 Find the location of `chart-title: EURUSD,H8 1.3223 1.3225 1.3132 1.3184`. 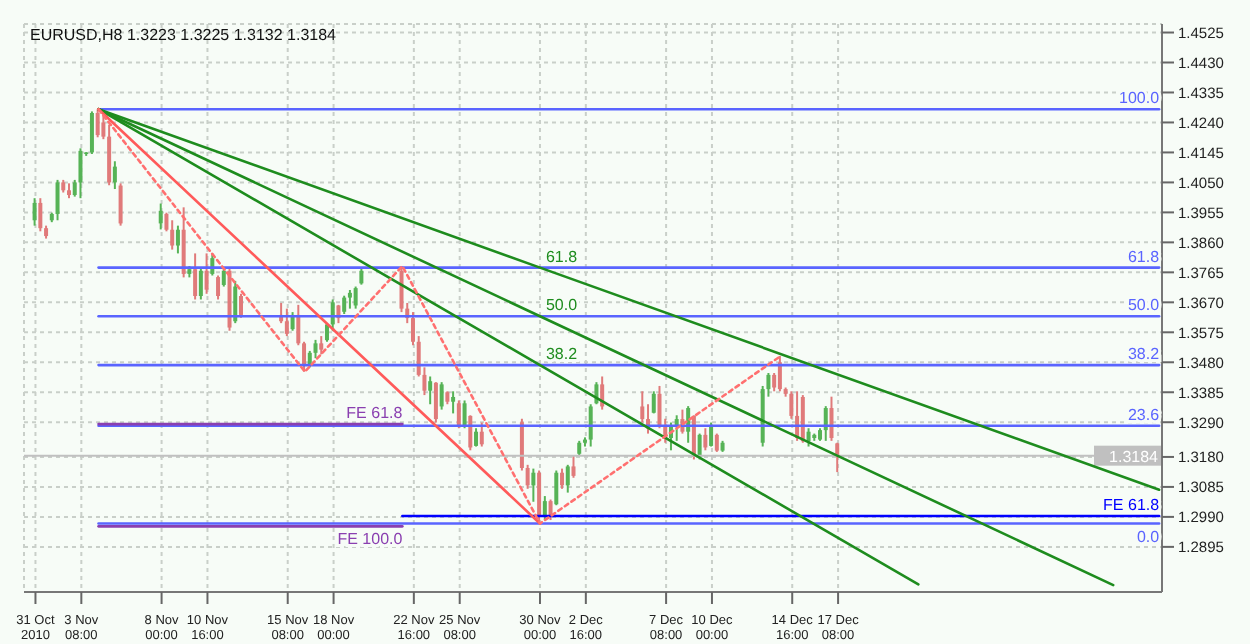

chart-title: EURUSD,H8 1.3223 1.3225 1.3132 1.3184 is located at coordinates (183, 35).